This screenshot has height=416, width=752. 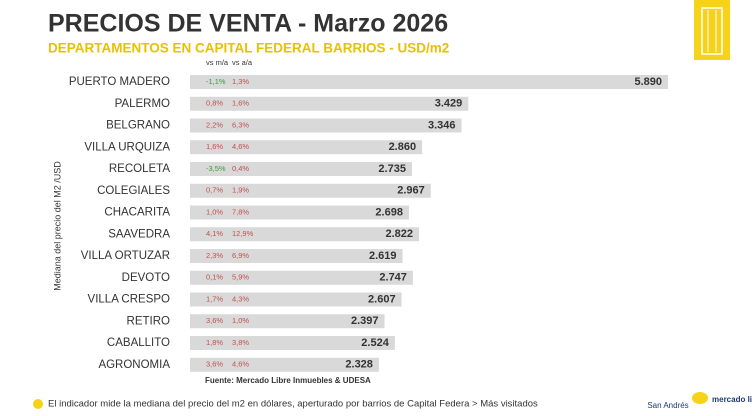 What do you see at coordinates (134, 365) in the screenshot?
I see `category-label: AGRONOMIA` at bounding box center [134, 365].